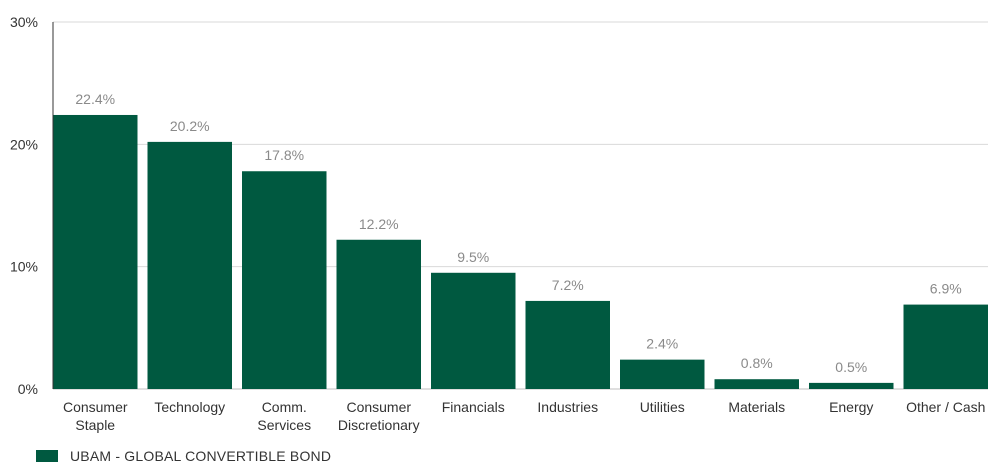 This screenshot has height=464, width=994. Describe the element at coordinates (567, 407) in the screenshot. I see `category-label: Industries` at that location.